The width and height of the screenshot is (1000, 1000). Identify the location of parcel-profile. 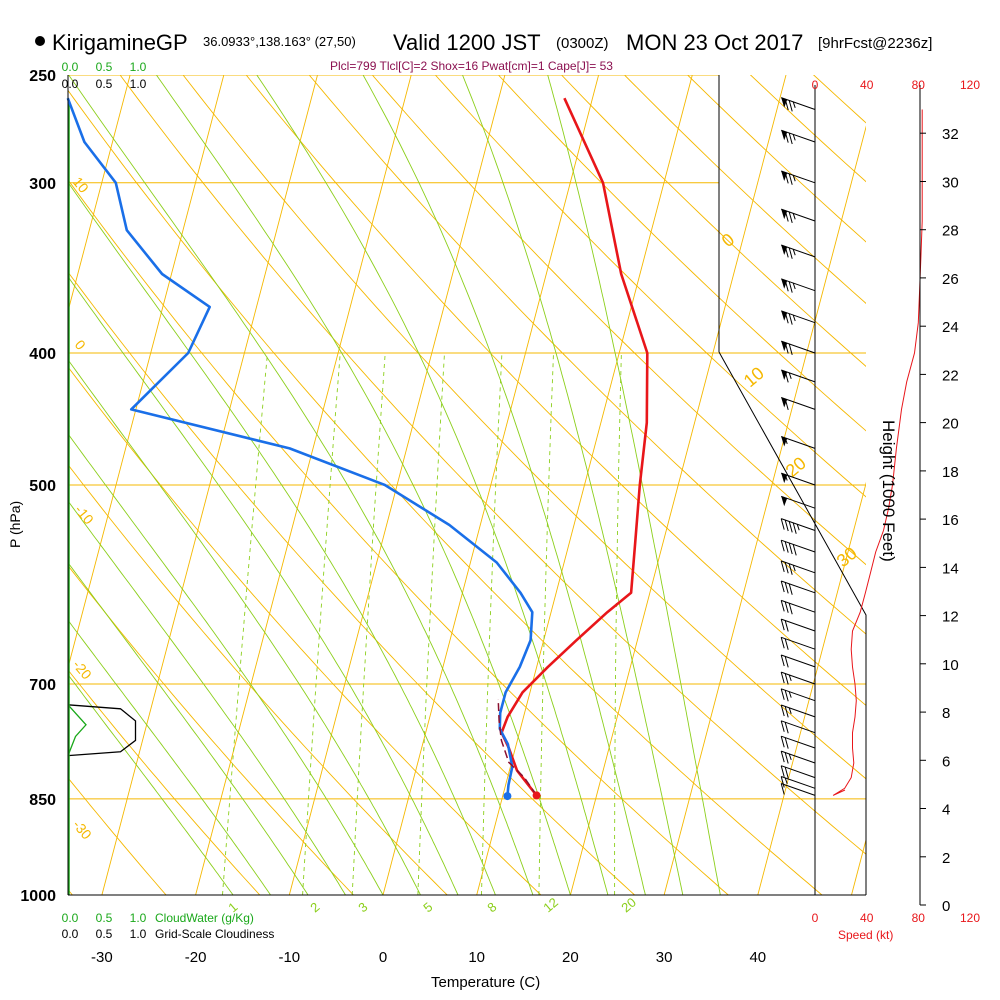
(517, 747).